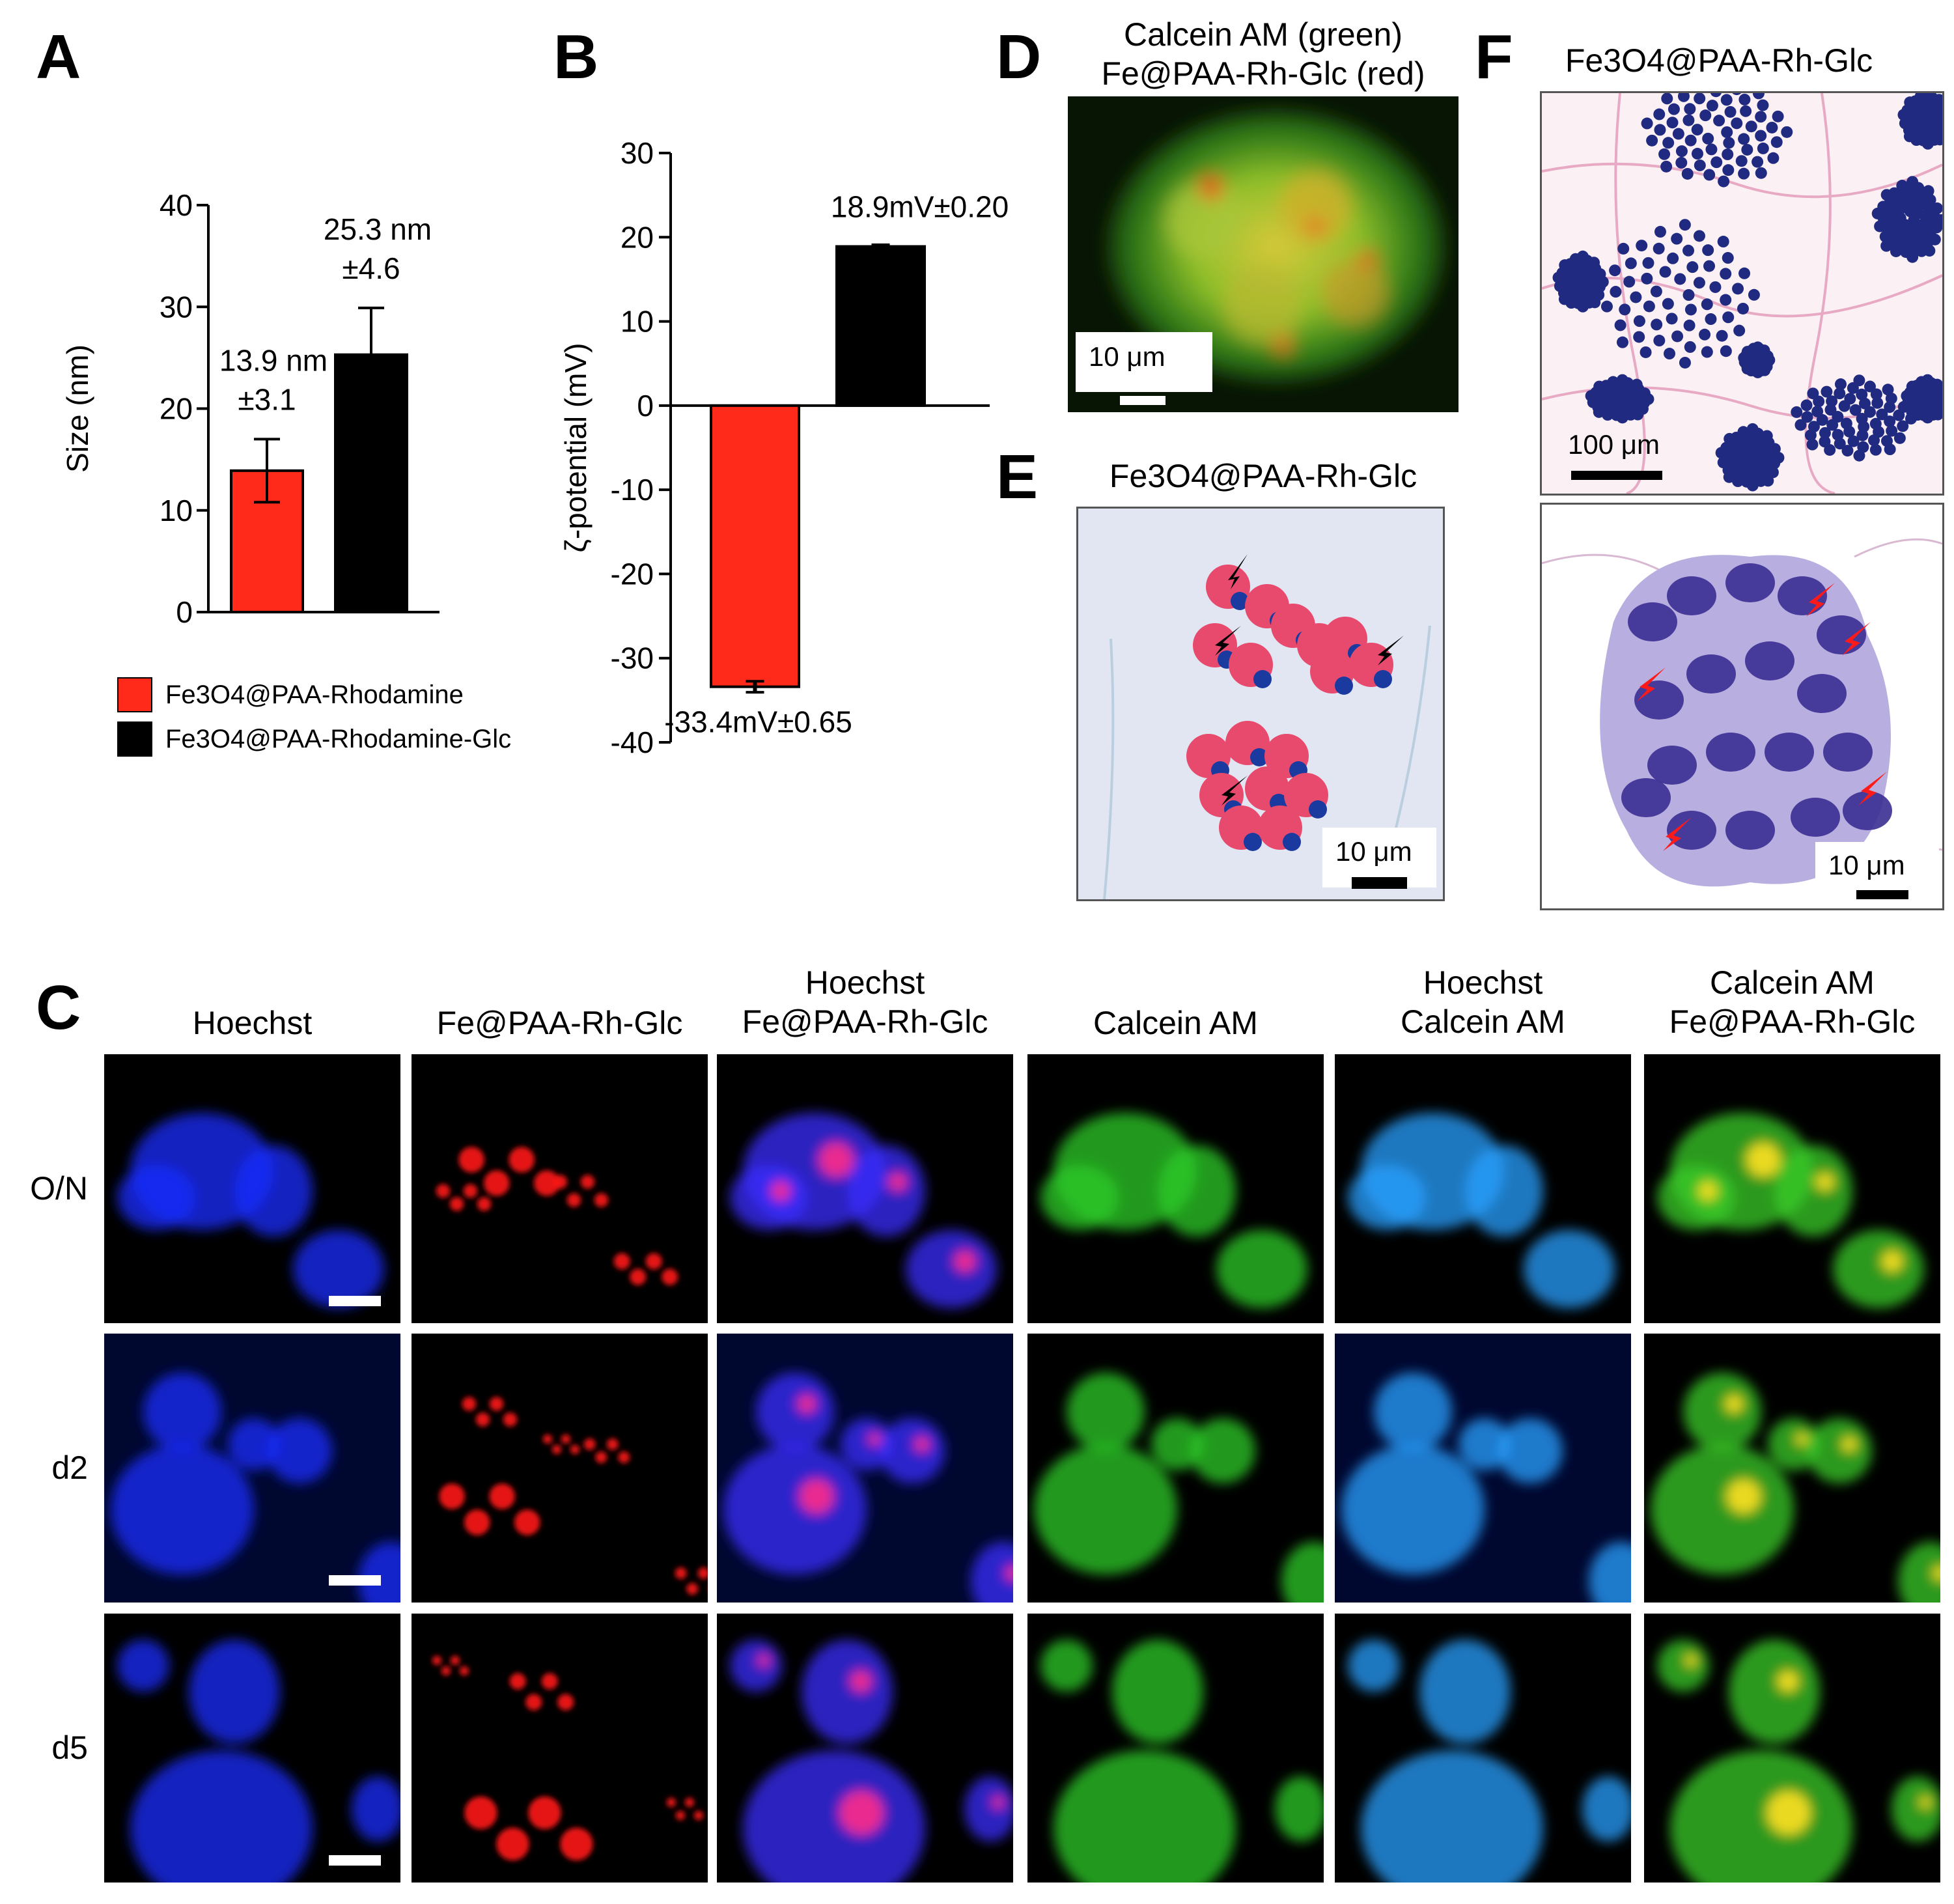  Describe the element at coordinates (645, 406) in the screenshot. I see `y-tick-label: 0` at that location.